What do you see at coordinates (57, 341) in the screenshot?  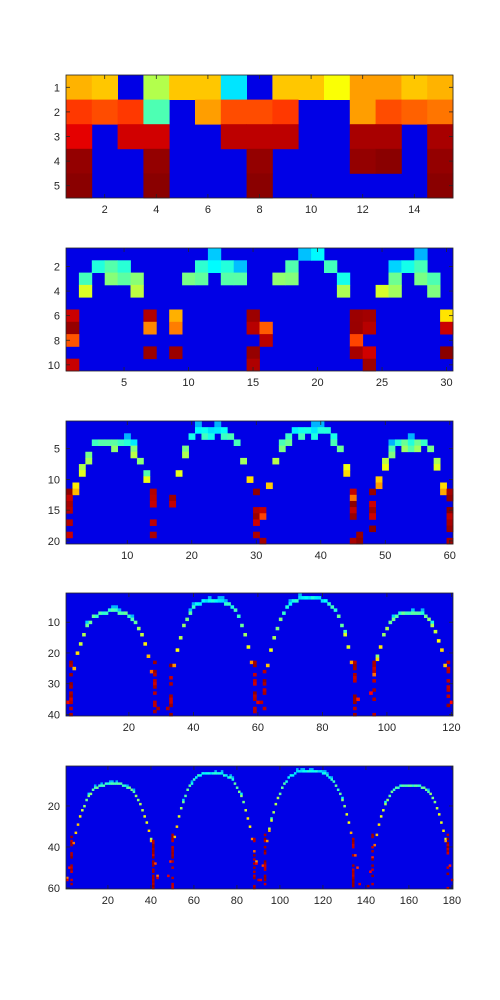 I see `y-tick-label: 8` at bounding box center [57, 341].